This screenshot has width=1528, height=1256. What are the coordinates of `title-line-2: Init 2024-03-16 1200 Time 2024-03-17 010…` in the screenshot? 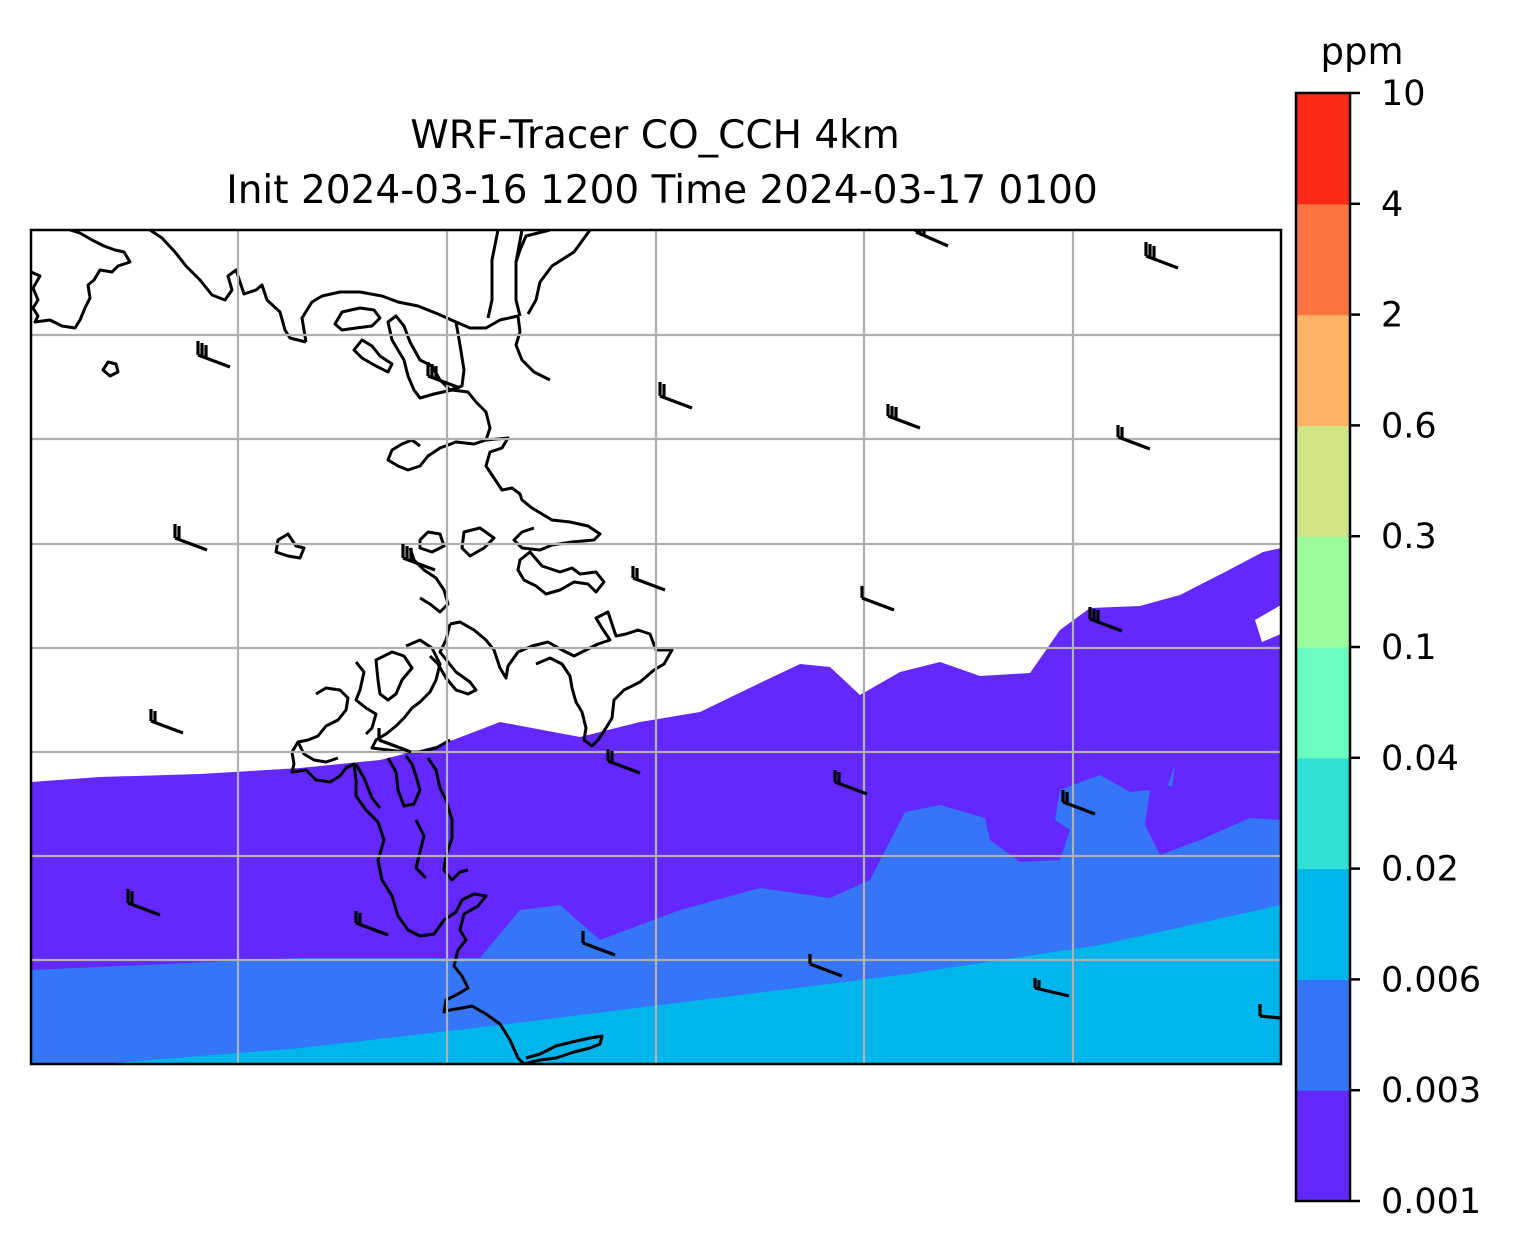 It's located at (662, 190).